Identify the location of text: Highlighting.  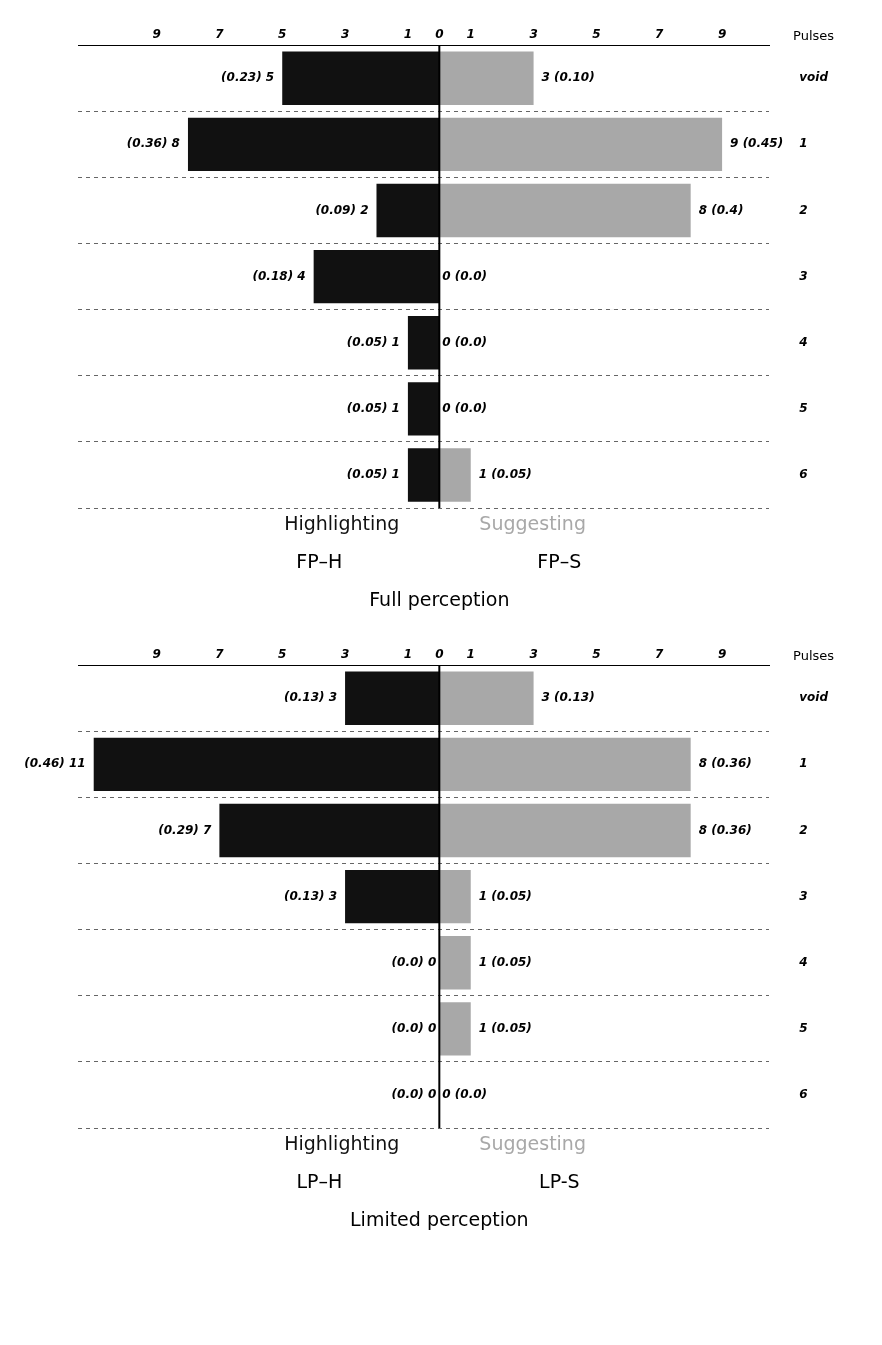
(342, 1143).